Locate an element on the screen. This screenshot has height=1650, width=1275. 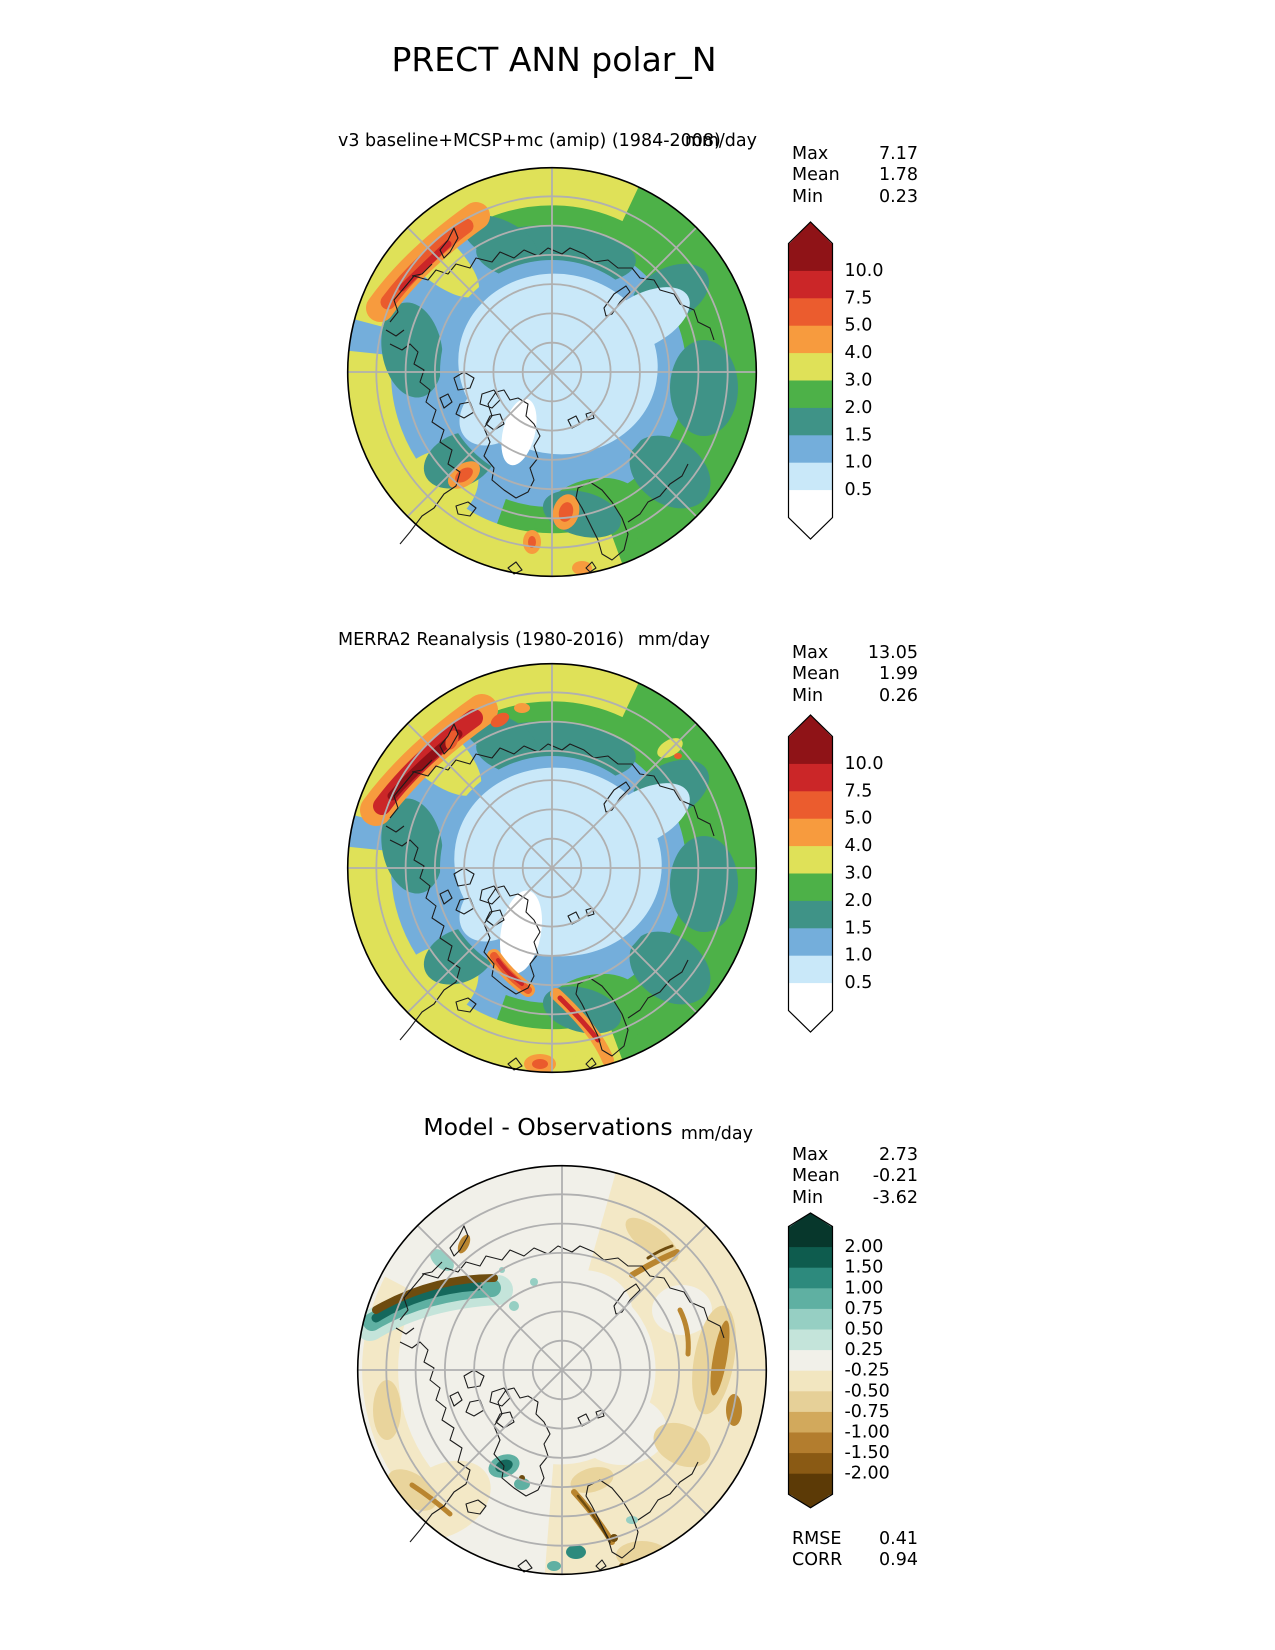
stat-row: CORR 0.94 is located at coordinates (855, 1560).